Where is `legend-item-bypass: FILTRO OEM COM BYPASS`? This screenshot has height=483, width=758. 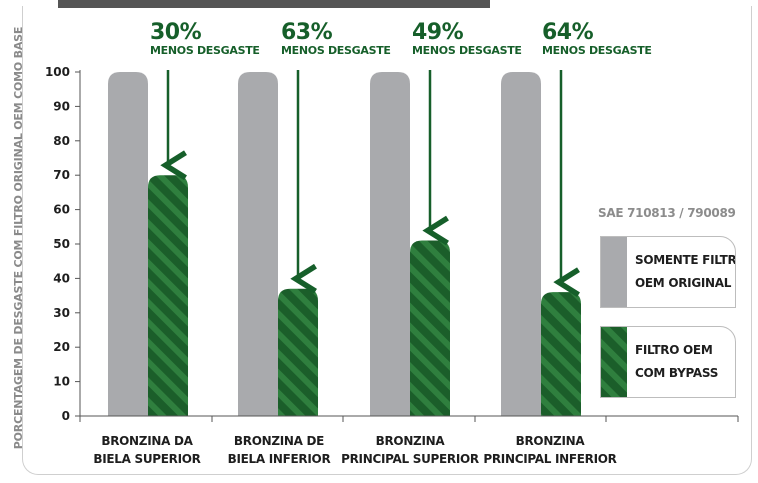 legend-item-bypass: FILTRO OEM COM BYPASS is located at coordinates (668, 362).